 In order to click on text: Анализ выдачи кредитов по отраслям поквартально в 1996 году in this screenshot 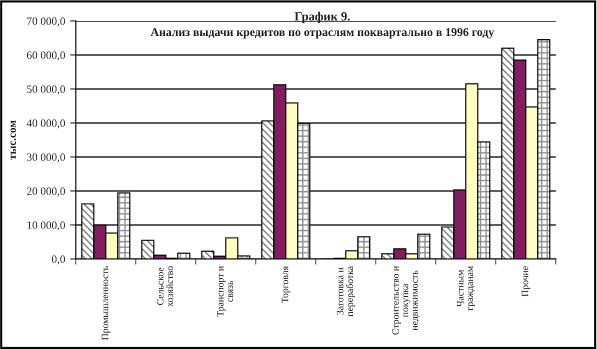, I will do `click(322, 33)`.